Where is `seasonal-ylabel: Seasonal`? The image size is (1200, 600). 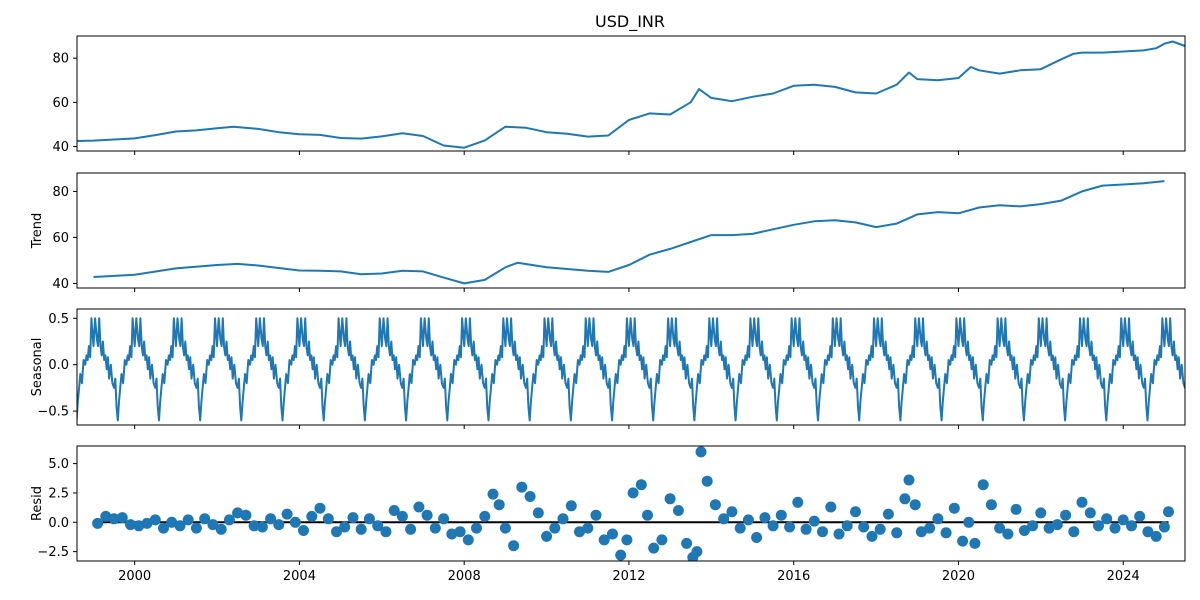
seasonal-ylabel: Seasonal is located at coordinates (37, 367).